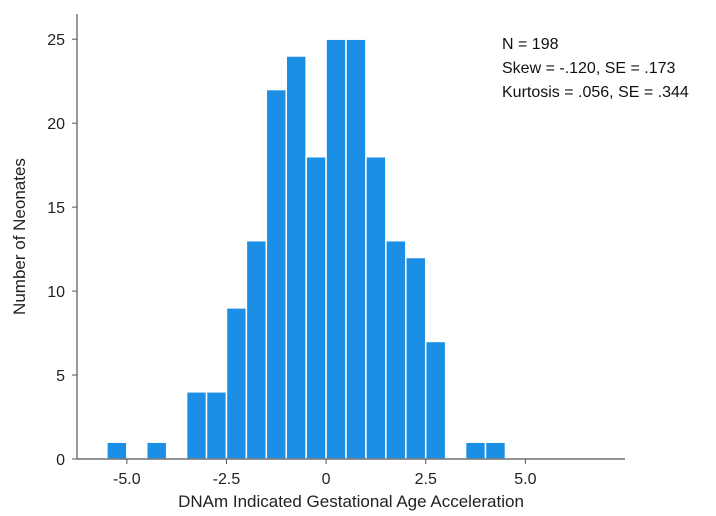  What do you see at coordinates (326, 479) in the screenshot?
I see `x-tick-label: 0` at bounding box center [326, 479].